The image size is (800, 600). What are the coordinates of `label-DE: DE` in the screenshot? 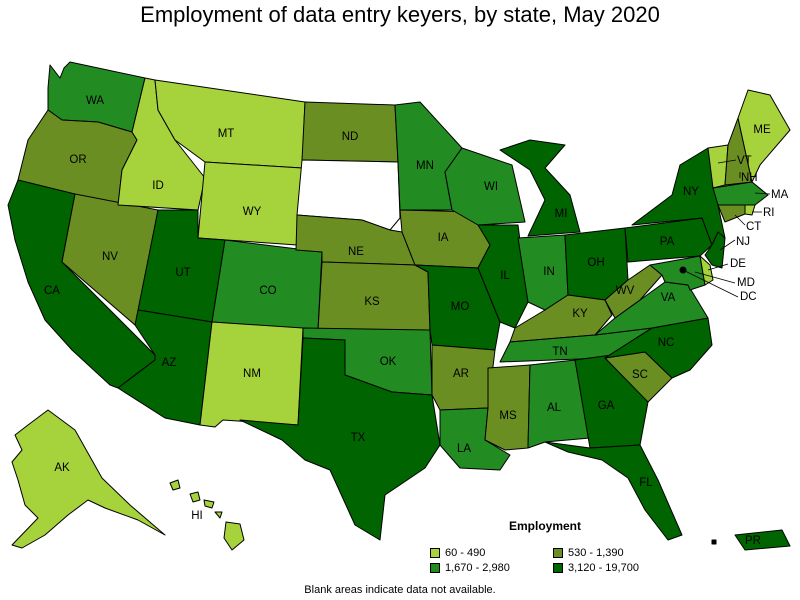 It's located at (738, 264).